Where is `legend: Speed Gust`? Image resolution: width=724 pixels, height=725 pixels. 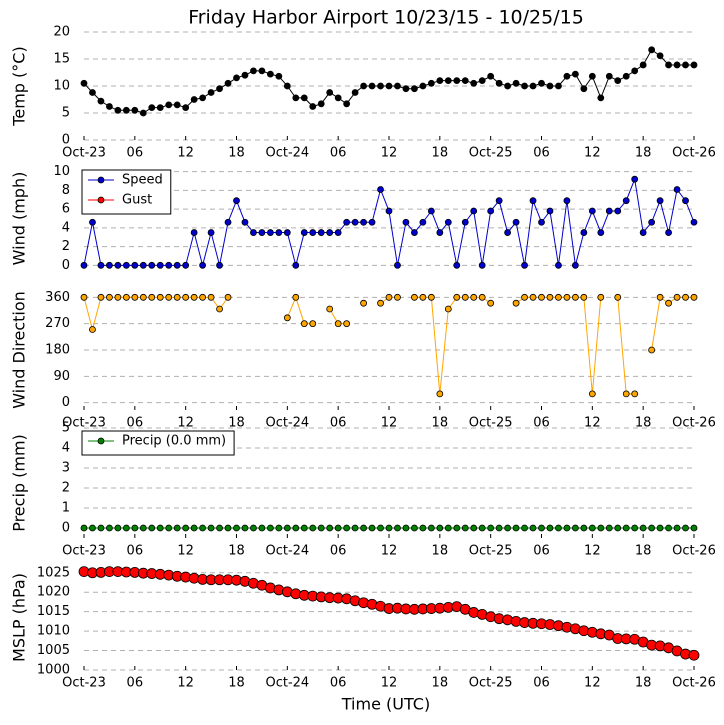 legend: Speed Gust is located at coordinates (126, 192).